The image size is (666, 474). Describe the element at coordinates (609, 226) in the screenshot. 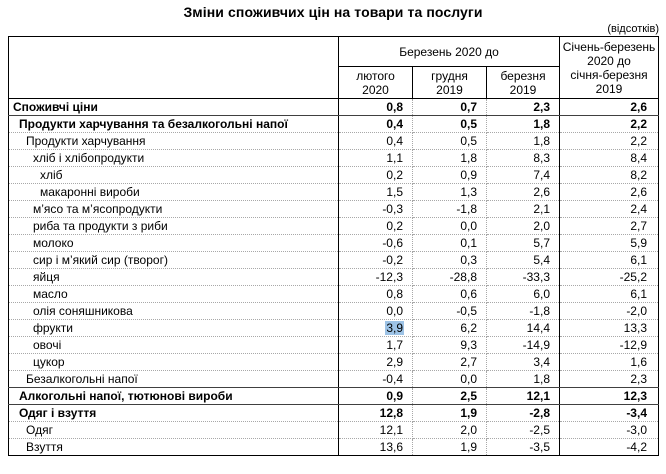

I see `value-cell: 2,7` at that location.